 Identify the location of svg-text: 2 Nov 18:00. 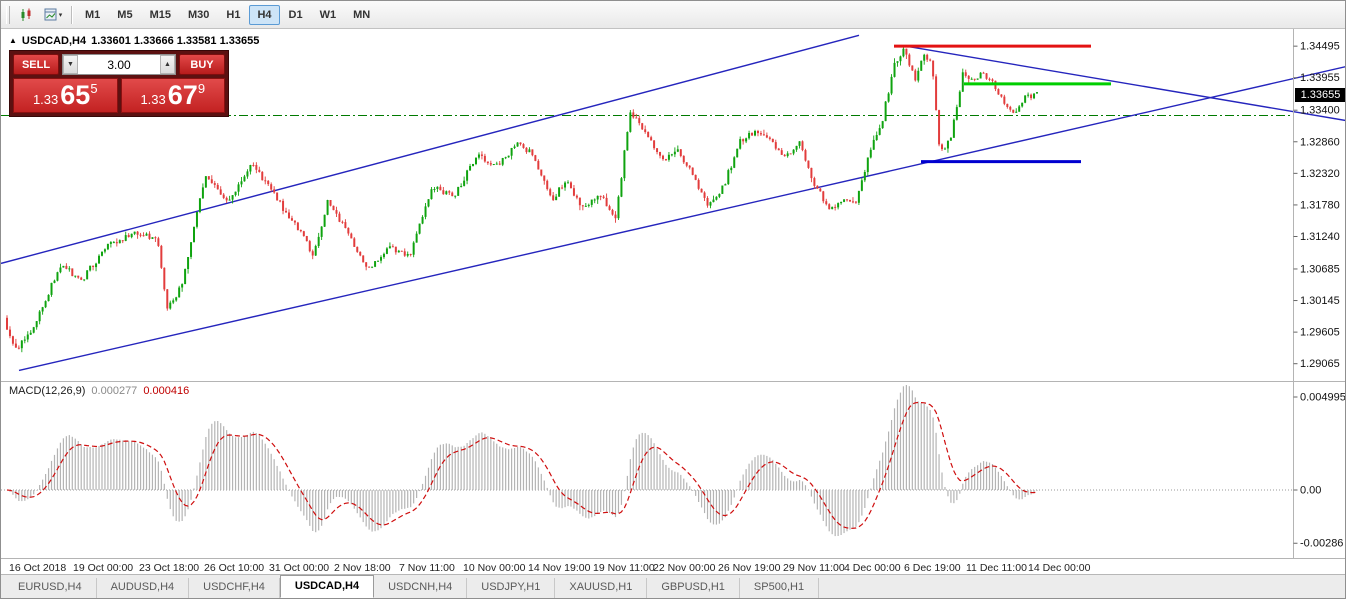
(362, 568).